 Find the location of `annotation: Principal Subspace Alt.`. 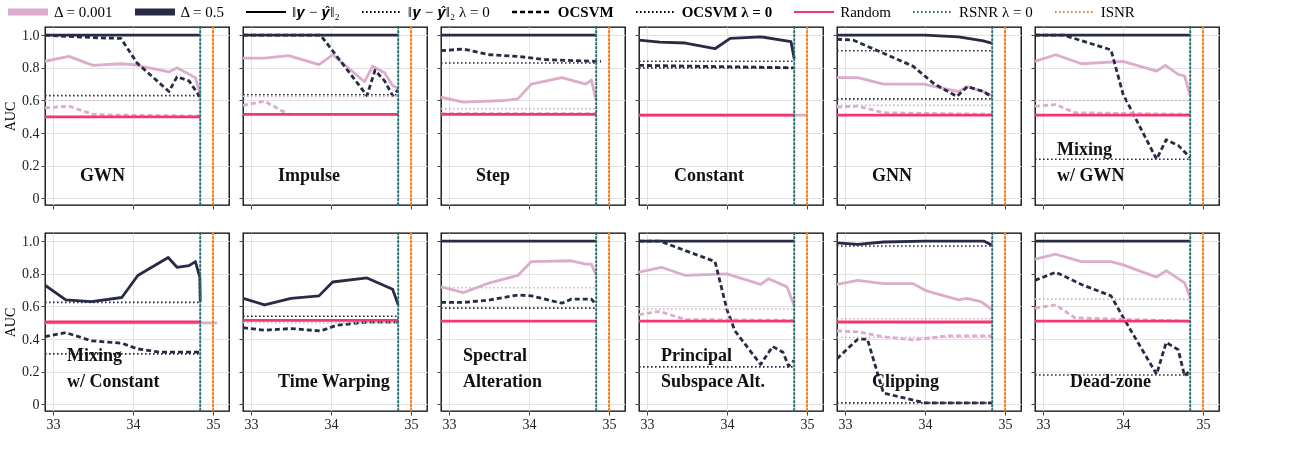

annotation: Principal Subspace Alt. is located at coordinates (713, 368).